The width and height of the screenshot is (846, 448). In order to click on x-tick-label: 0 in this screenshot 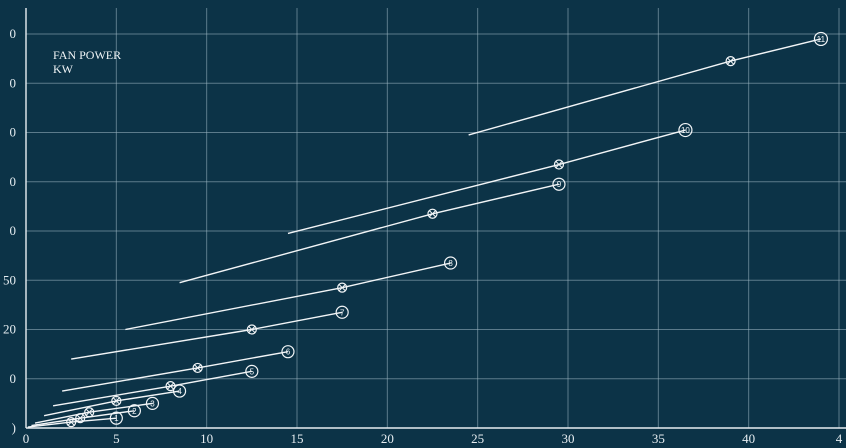, I will do `click(26, 438)`.